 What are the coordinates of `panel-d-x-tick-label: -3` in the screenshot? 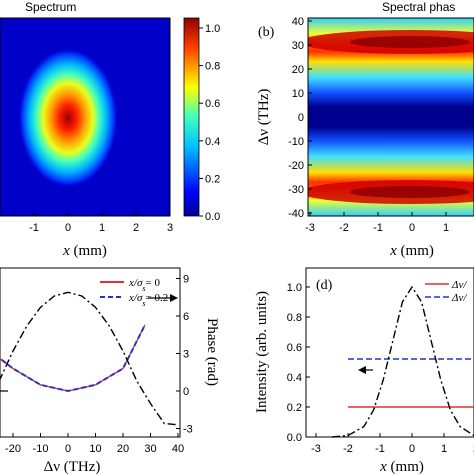 It's located at (316, 449).